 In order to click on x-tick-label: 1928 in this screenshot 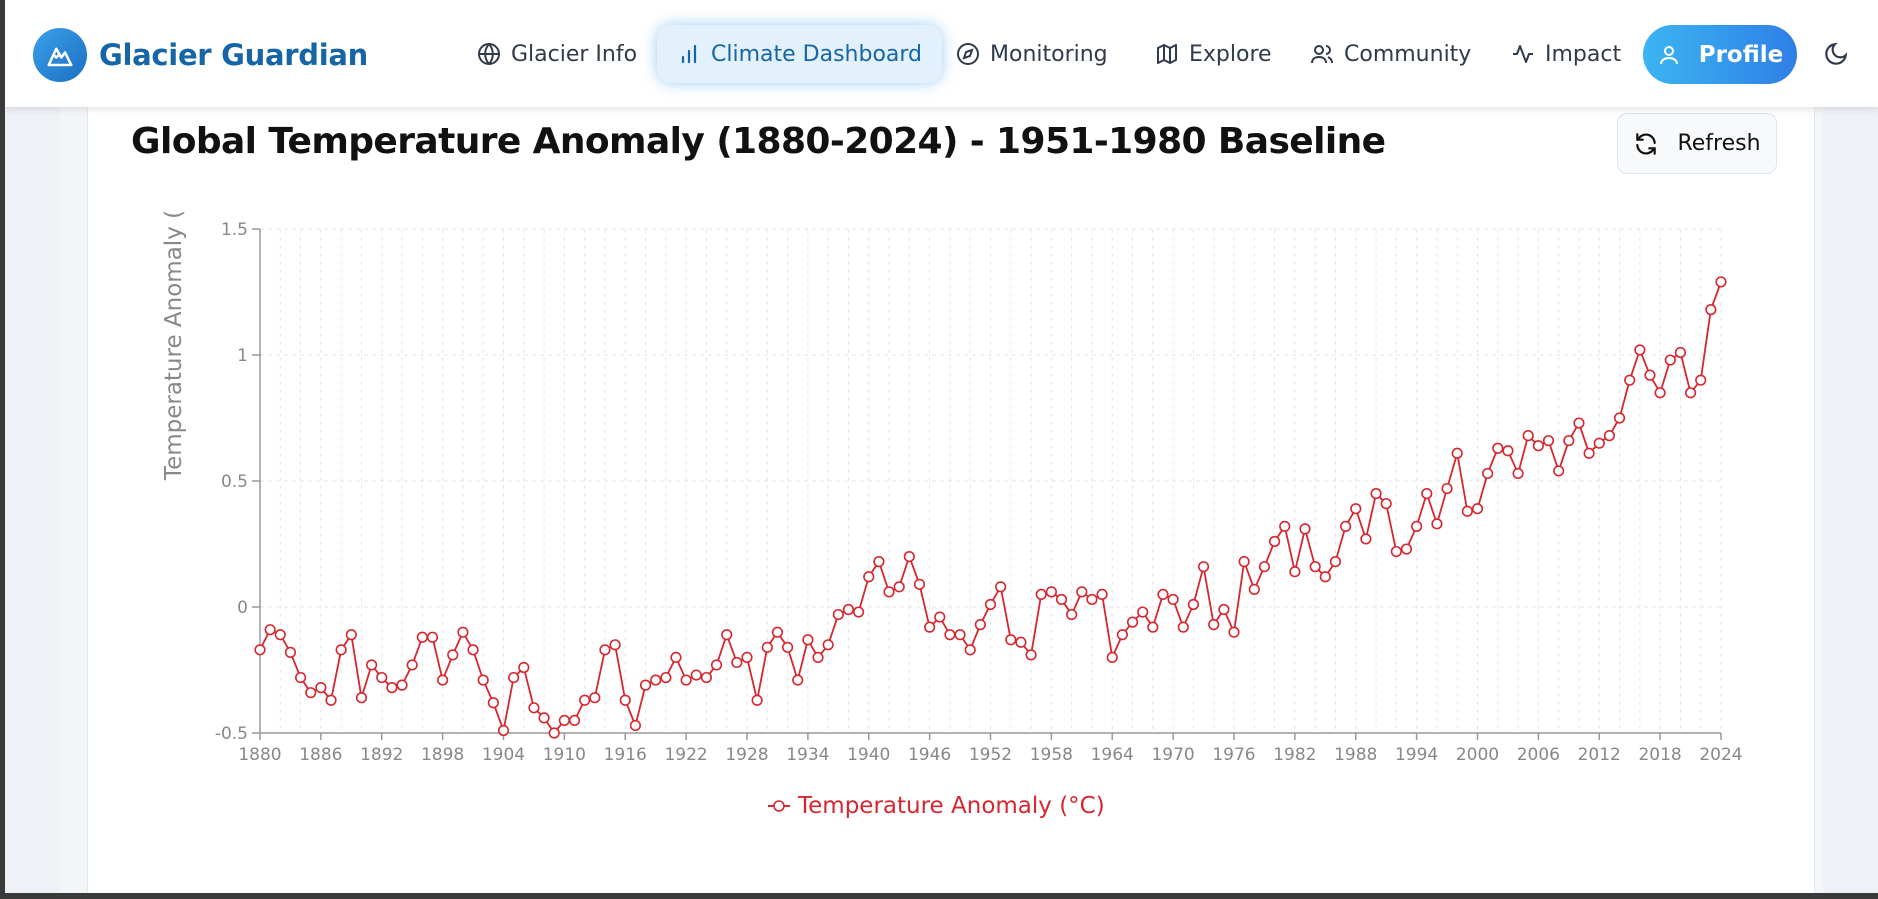, I will do `click(746, 755)`.